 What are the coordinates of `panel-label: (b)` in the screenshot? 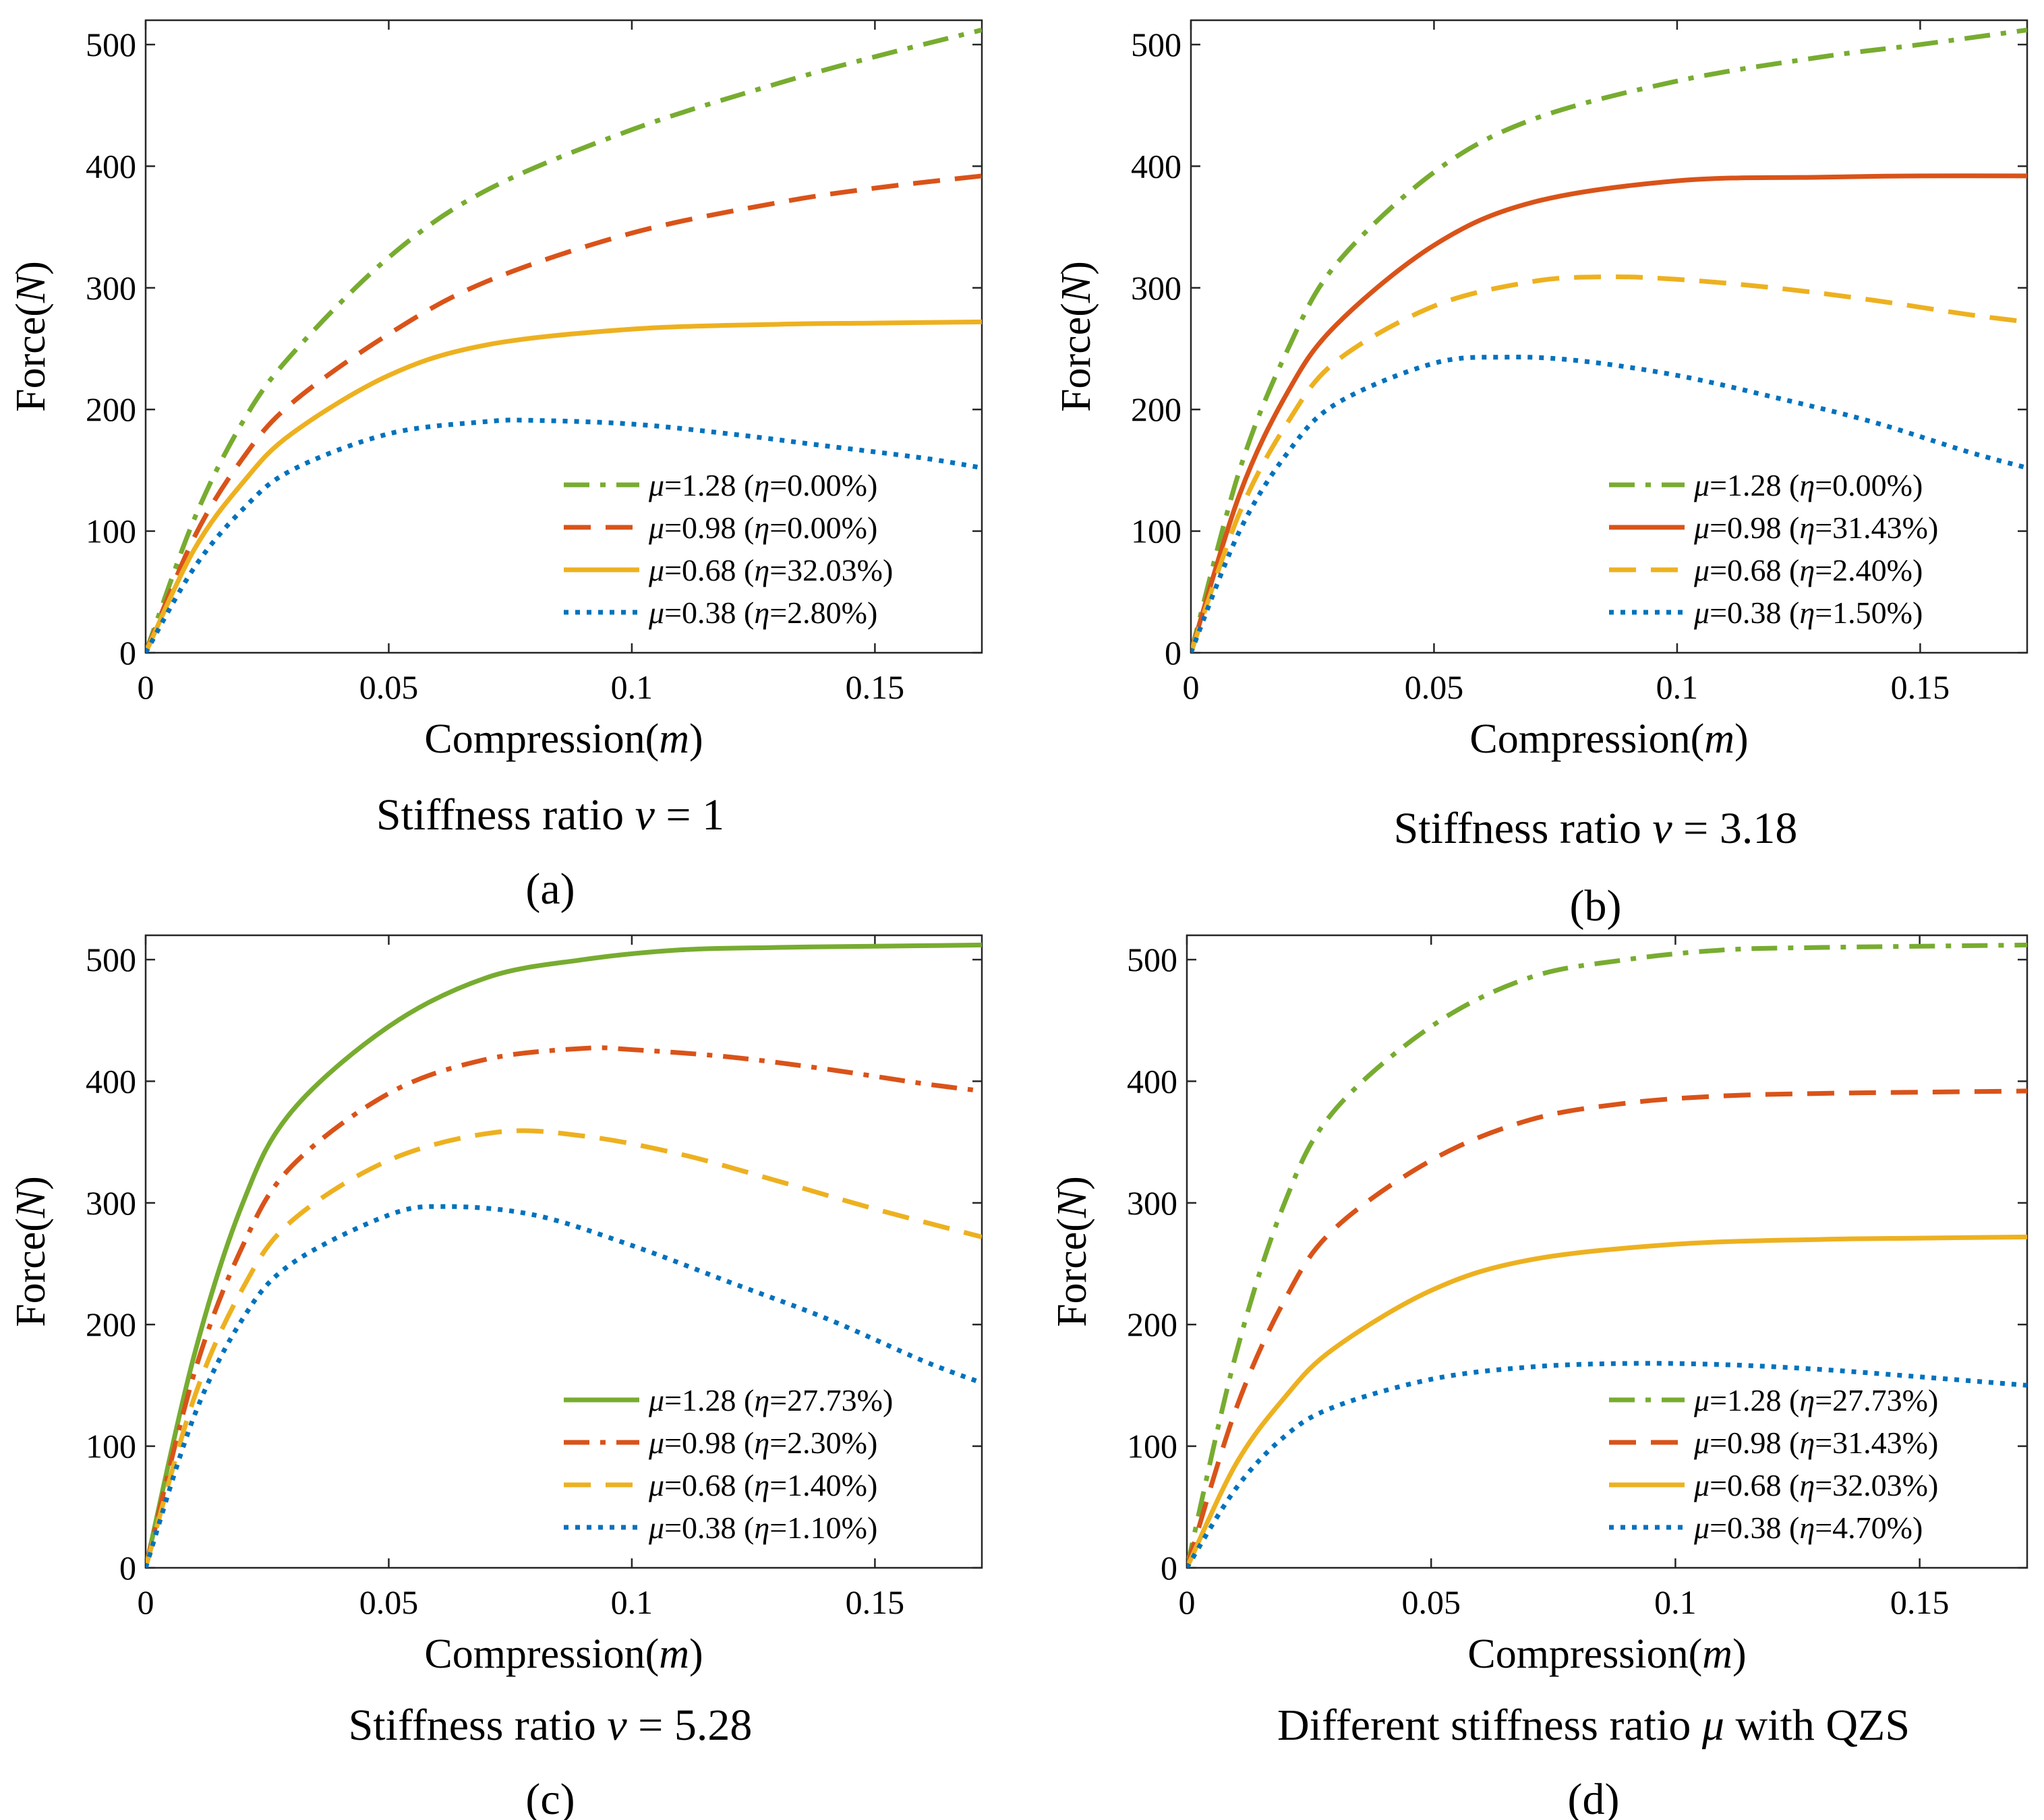 It's located at (1596, 906).